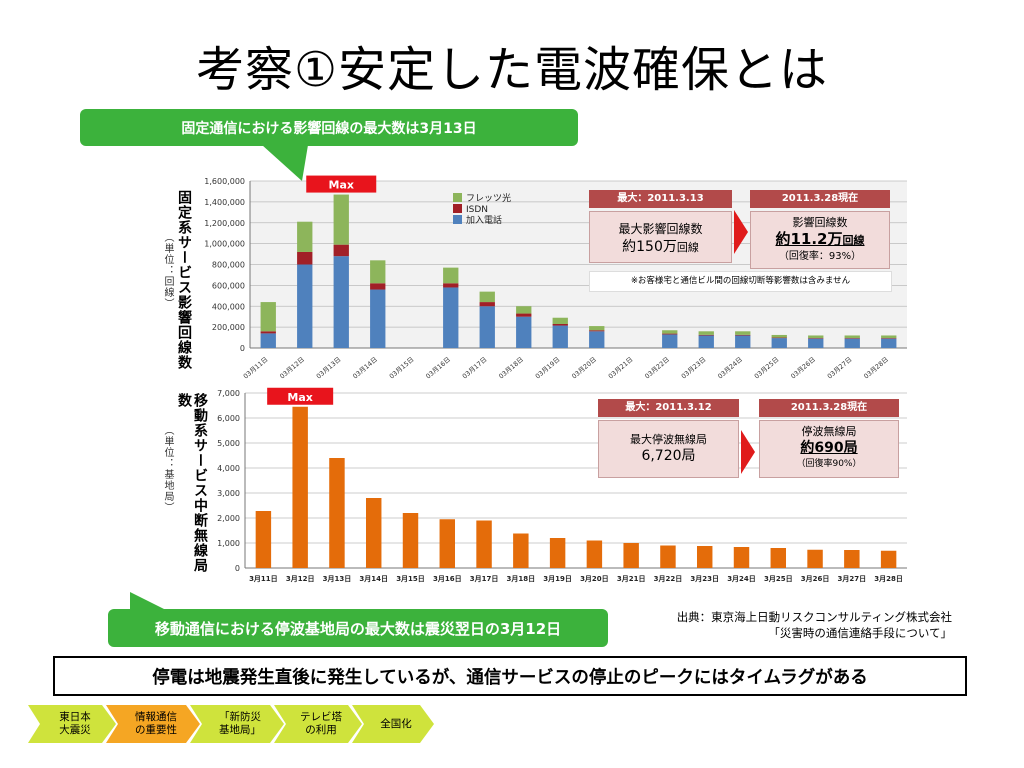 The height and width of the screenshot is (768, 1024). I want to click on nav-step-5: 全国化, so click(393, 724).